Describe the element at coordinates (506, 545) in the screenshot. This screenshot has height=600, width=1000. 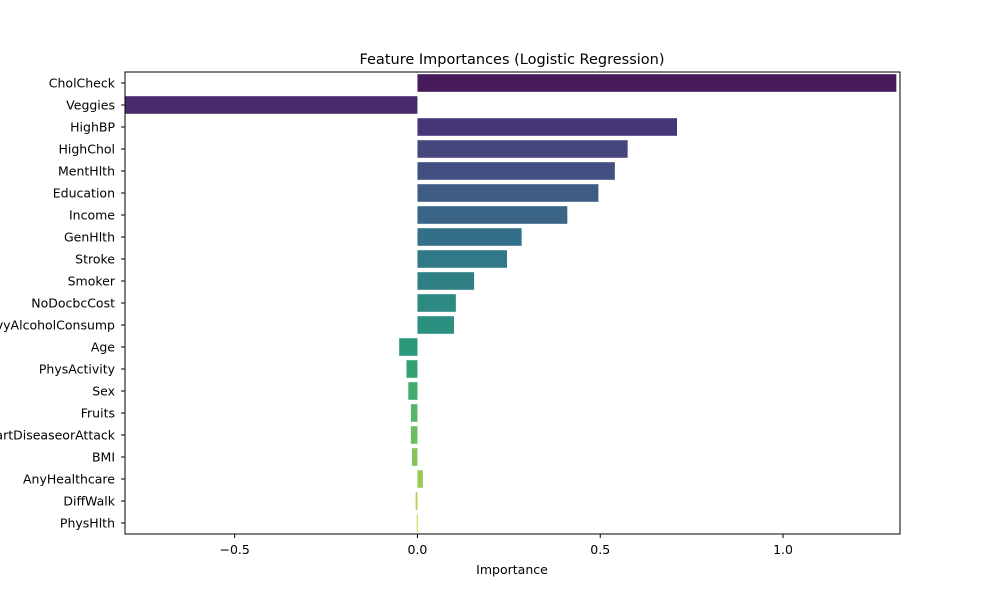
I see `x-axis-ticks: −0.5 0.0 0.5 1.0` at that location.